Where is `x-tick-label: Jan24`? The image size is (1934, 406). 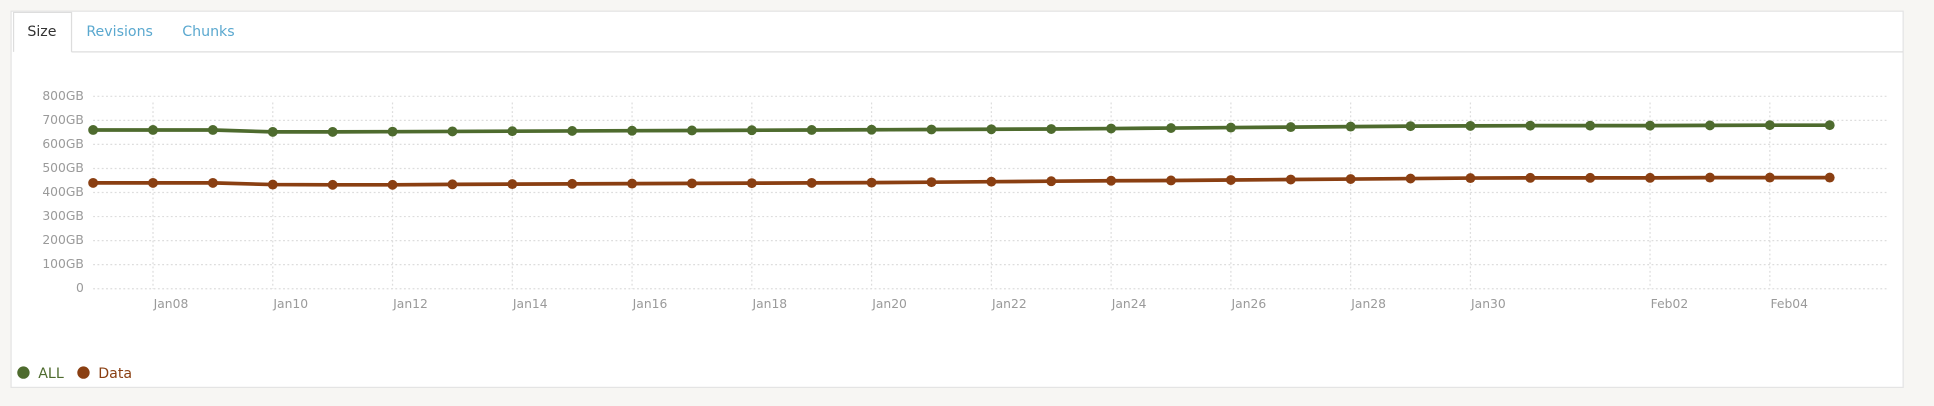 x-tick-label: Jan24 is located at coordinates (1129, 304).